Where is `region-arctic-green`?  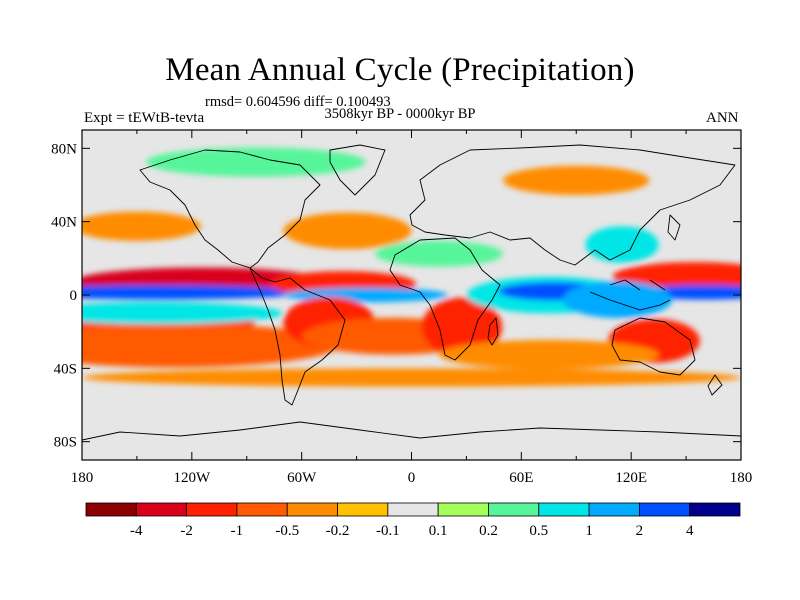
region-arctic-green is located at coordinates (256, 162).